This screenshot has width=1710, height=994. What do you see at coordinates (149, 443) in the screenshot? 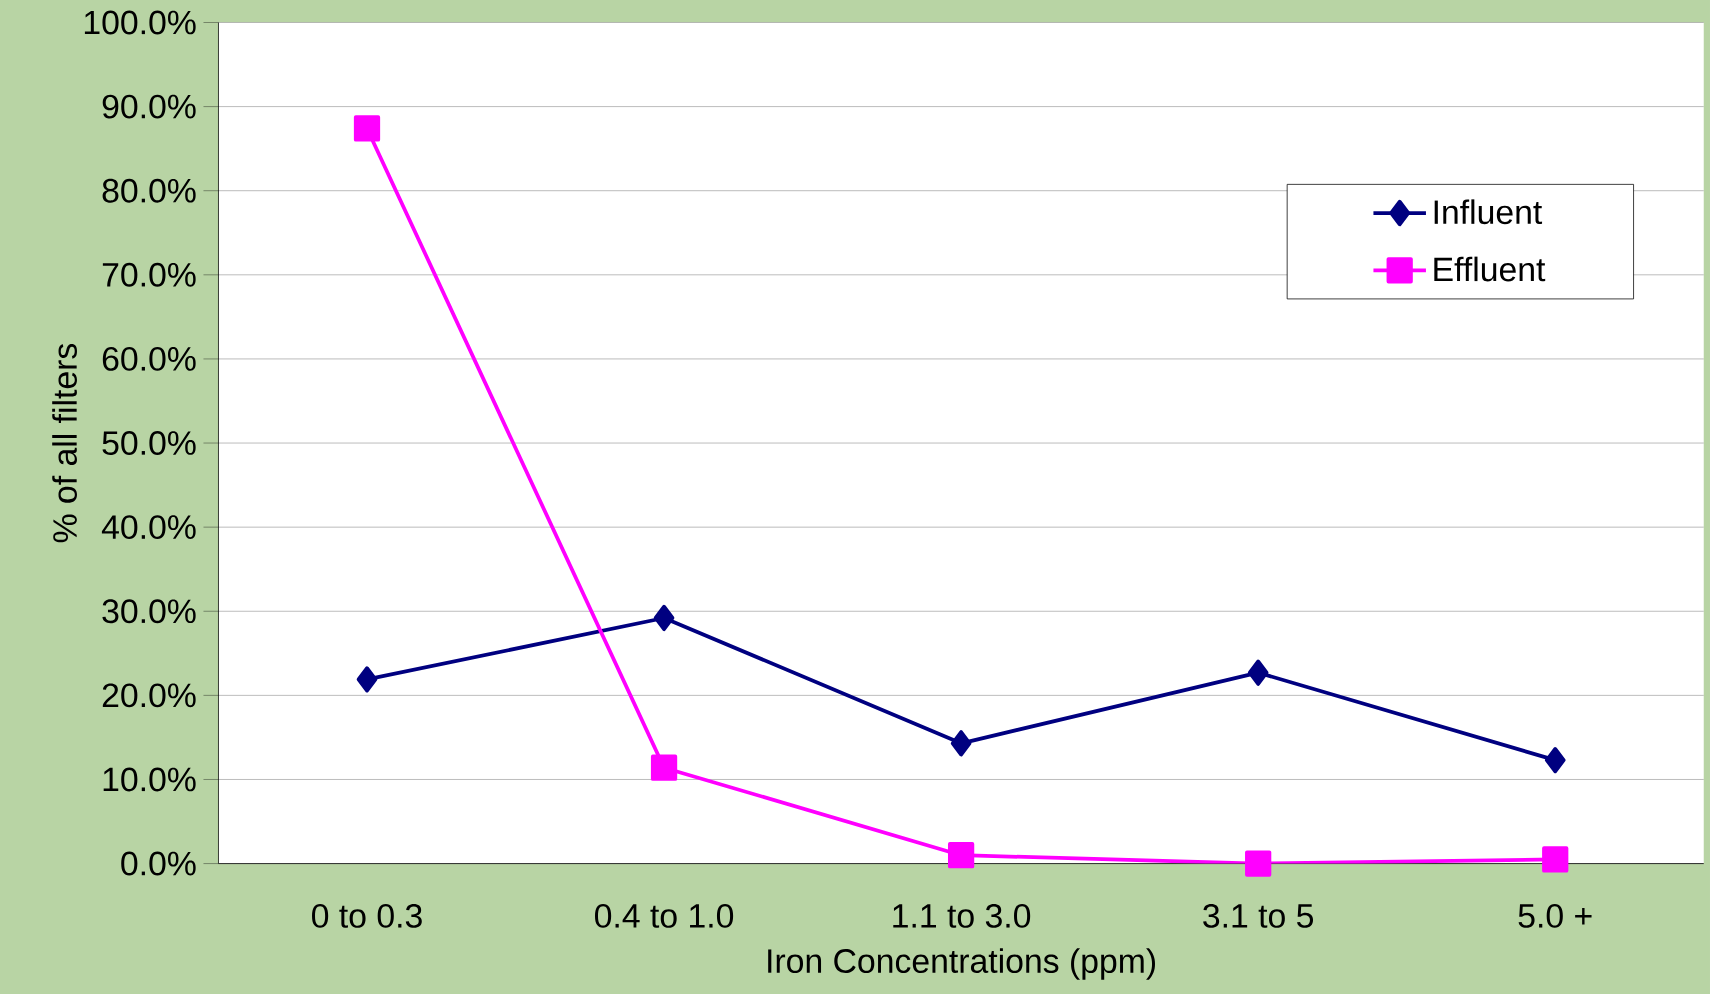
I see `y-tick-label: 50.0%` at bounding box center [149, 443].